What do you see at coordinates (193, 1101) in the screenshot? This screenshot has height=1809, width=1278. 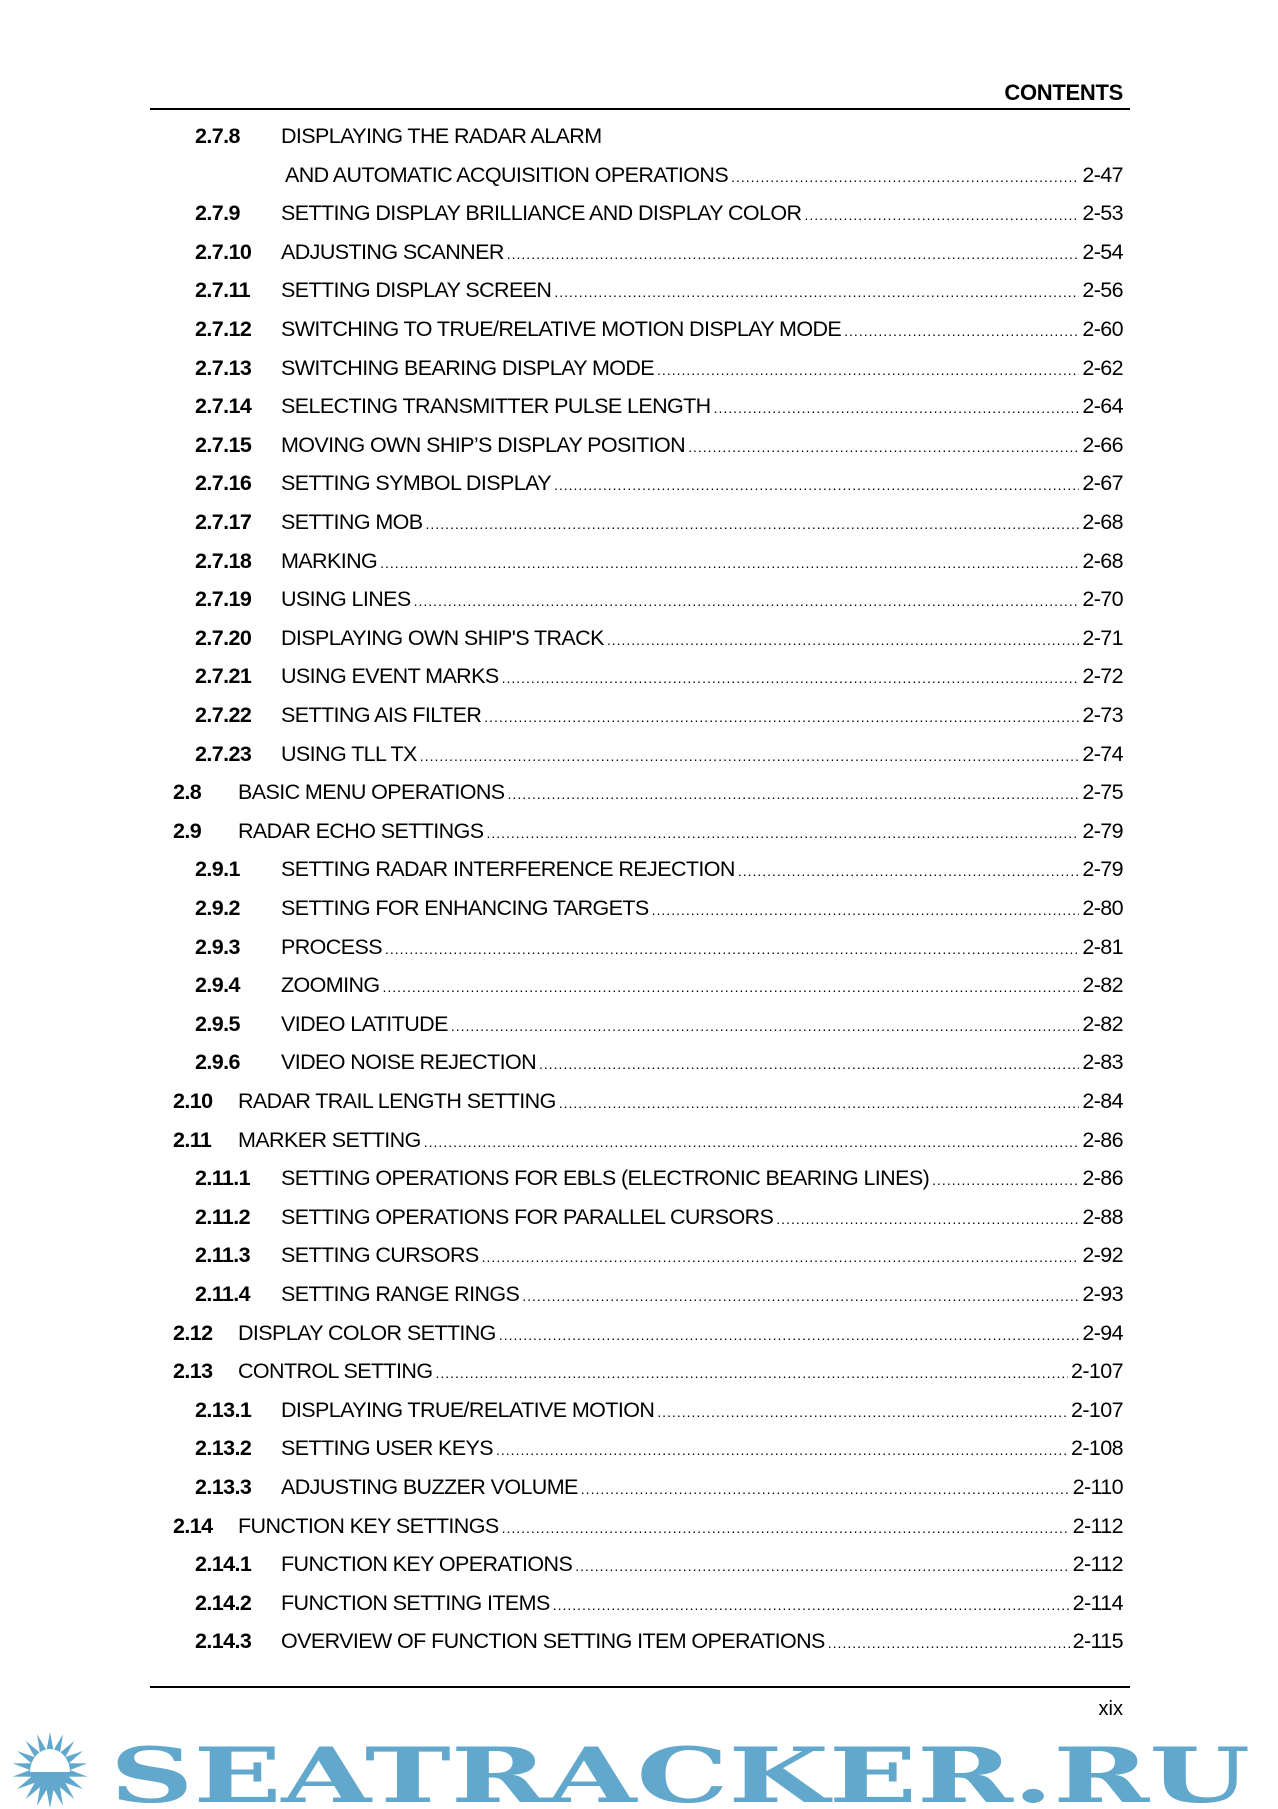 I see `toc-entry-number: 2.10` at bounding box center [193, 1101].